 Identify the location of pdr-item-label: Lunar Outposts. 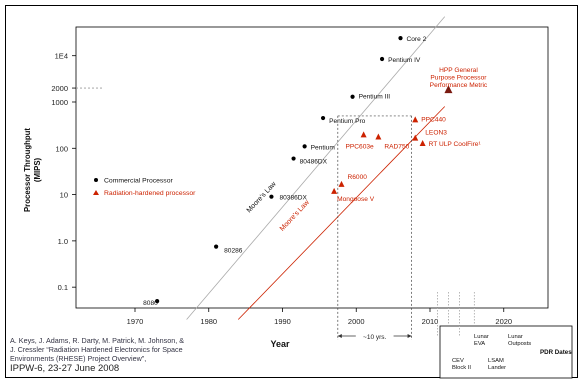
(519, 340).